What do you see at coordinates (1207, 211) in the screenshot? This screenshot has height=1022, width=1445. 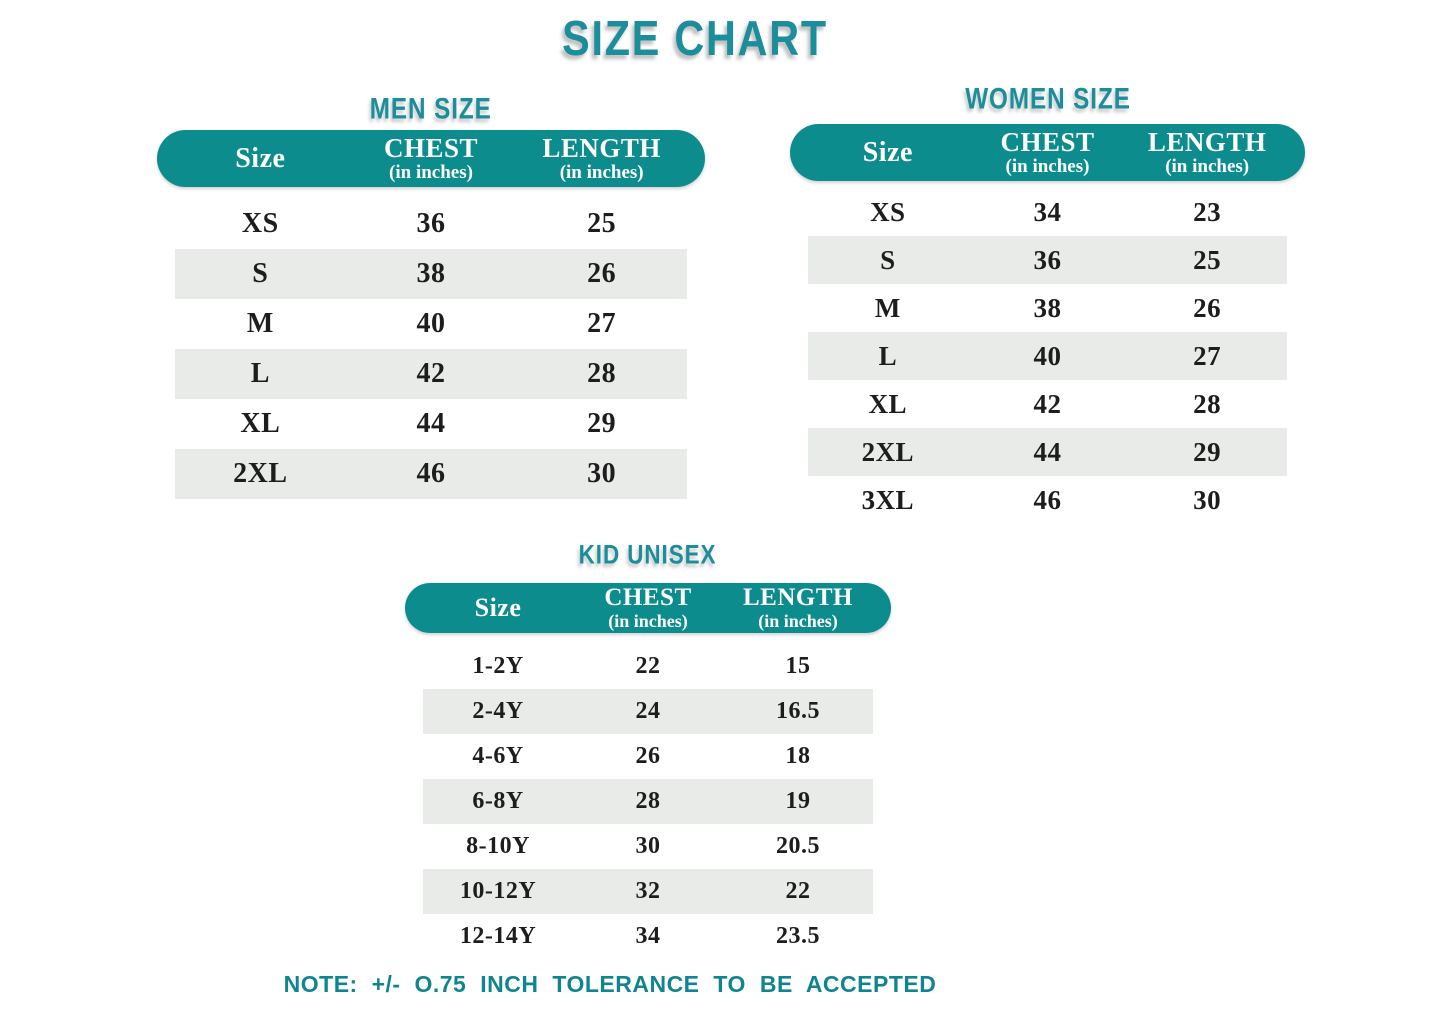 I see `table-cell: 23` at bounding box center [1207, 211].